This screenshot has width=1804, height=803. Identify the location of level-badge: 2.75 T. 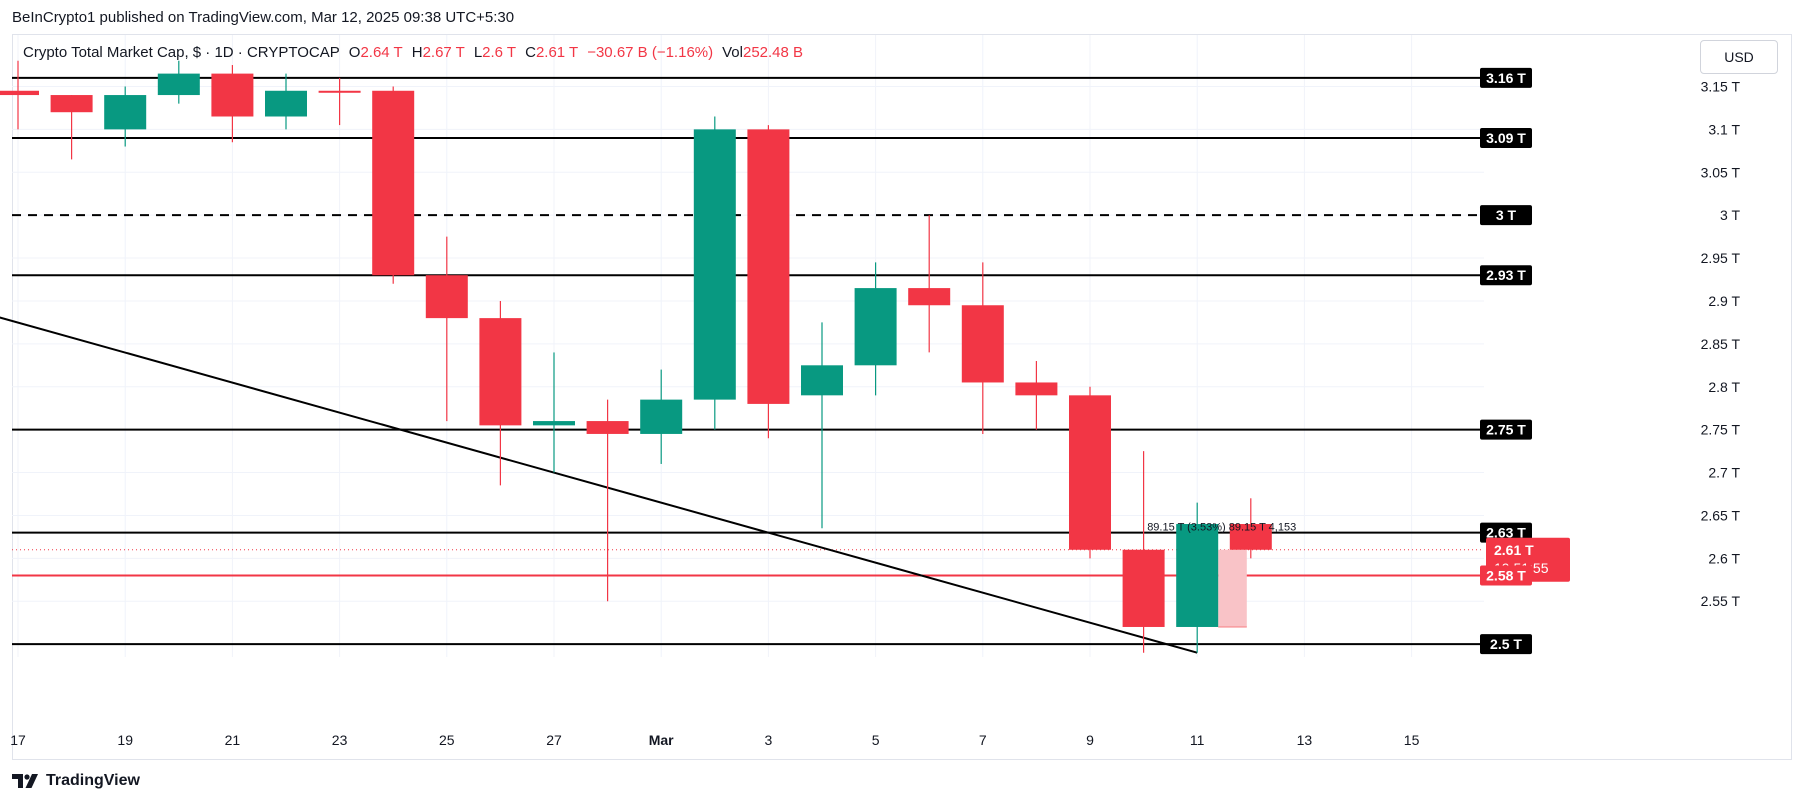
(1506, 429).